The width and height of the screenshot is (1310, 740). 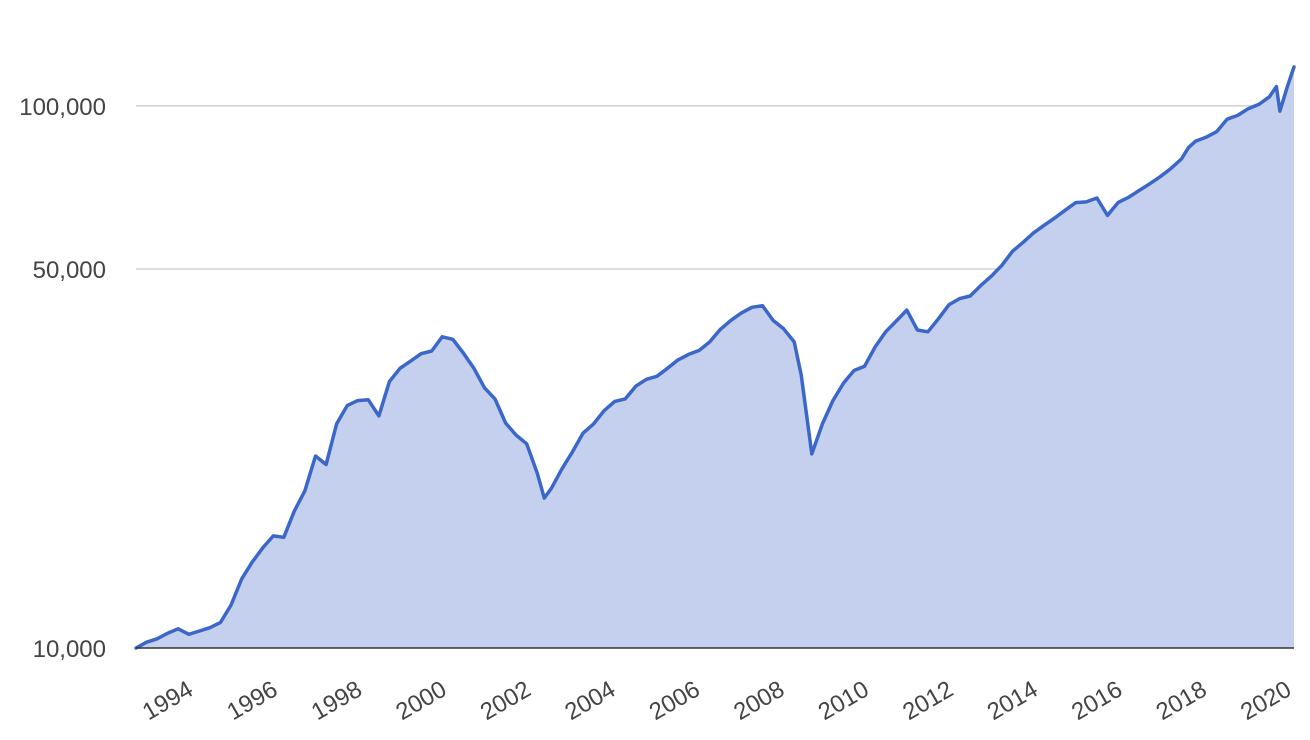 I want to click on x-tick-label: 1998, so click(x=337, y=701).